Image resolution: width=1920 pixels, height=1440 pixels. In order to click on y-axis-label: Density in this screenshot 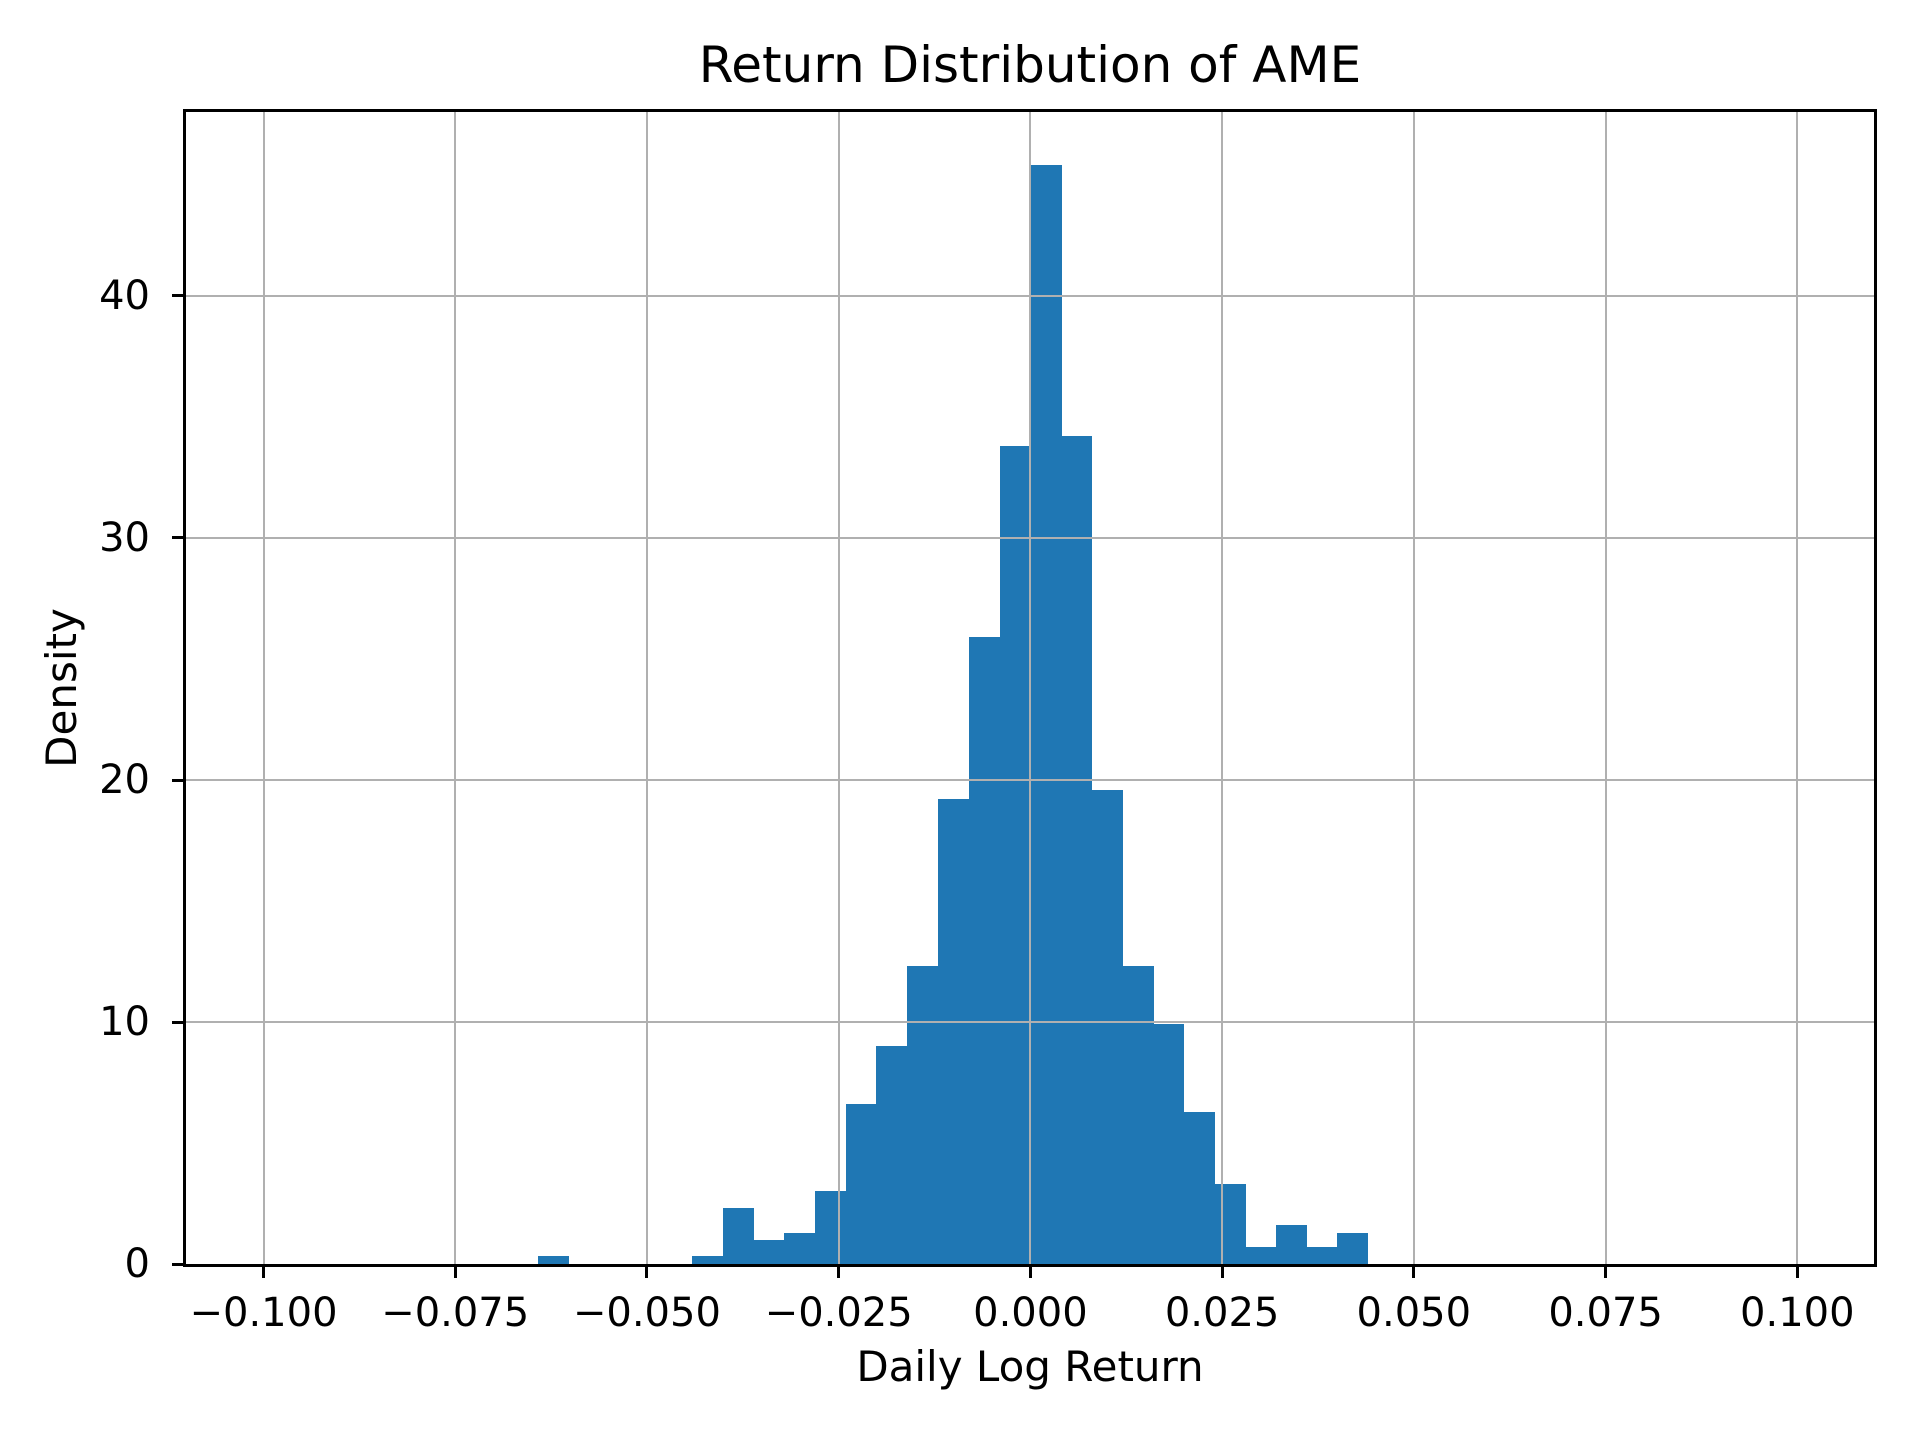, I will do `click(61, 688)`.